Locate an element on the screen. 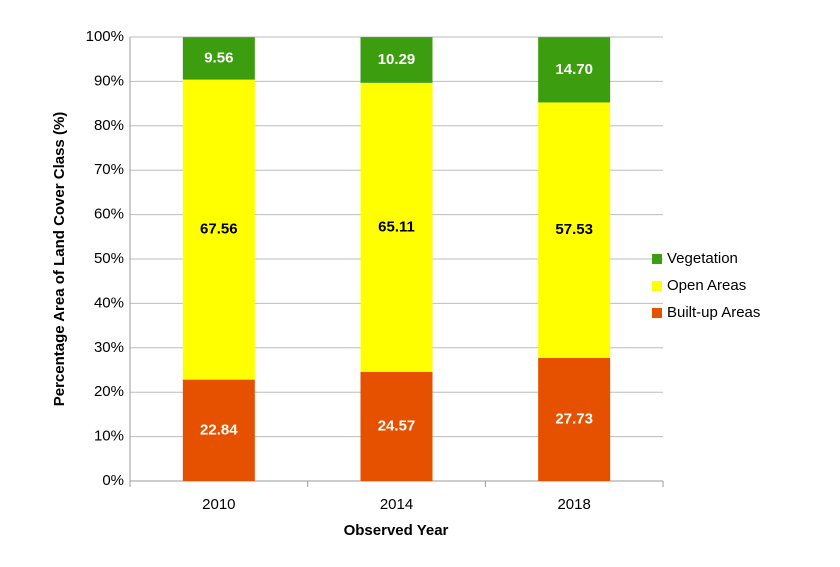  data-label: 27.73 is located at coordinates (574, 418).